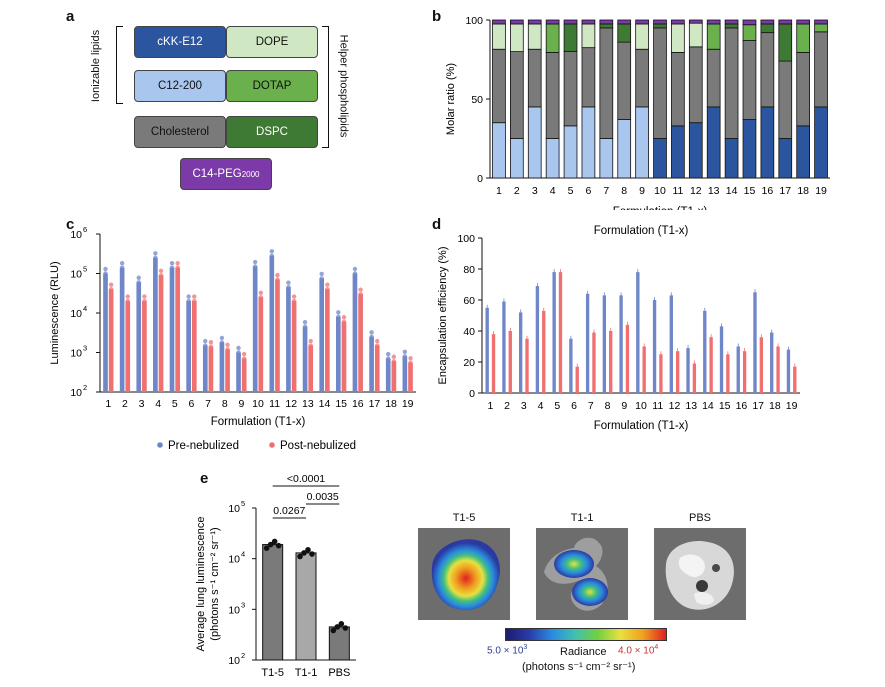  I want to click on x-tick-label-b-11: 12, so click(696, 191).